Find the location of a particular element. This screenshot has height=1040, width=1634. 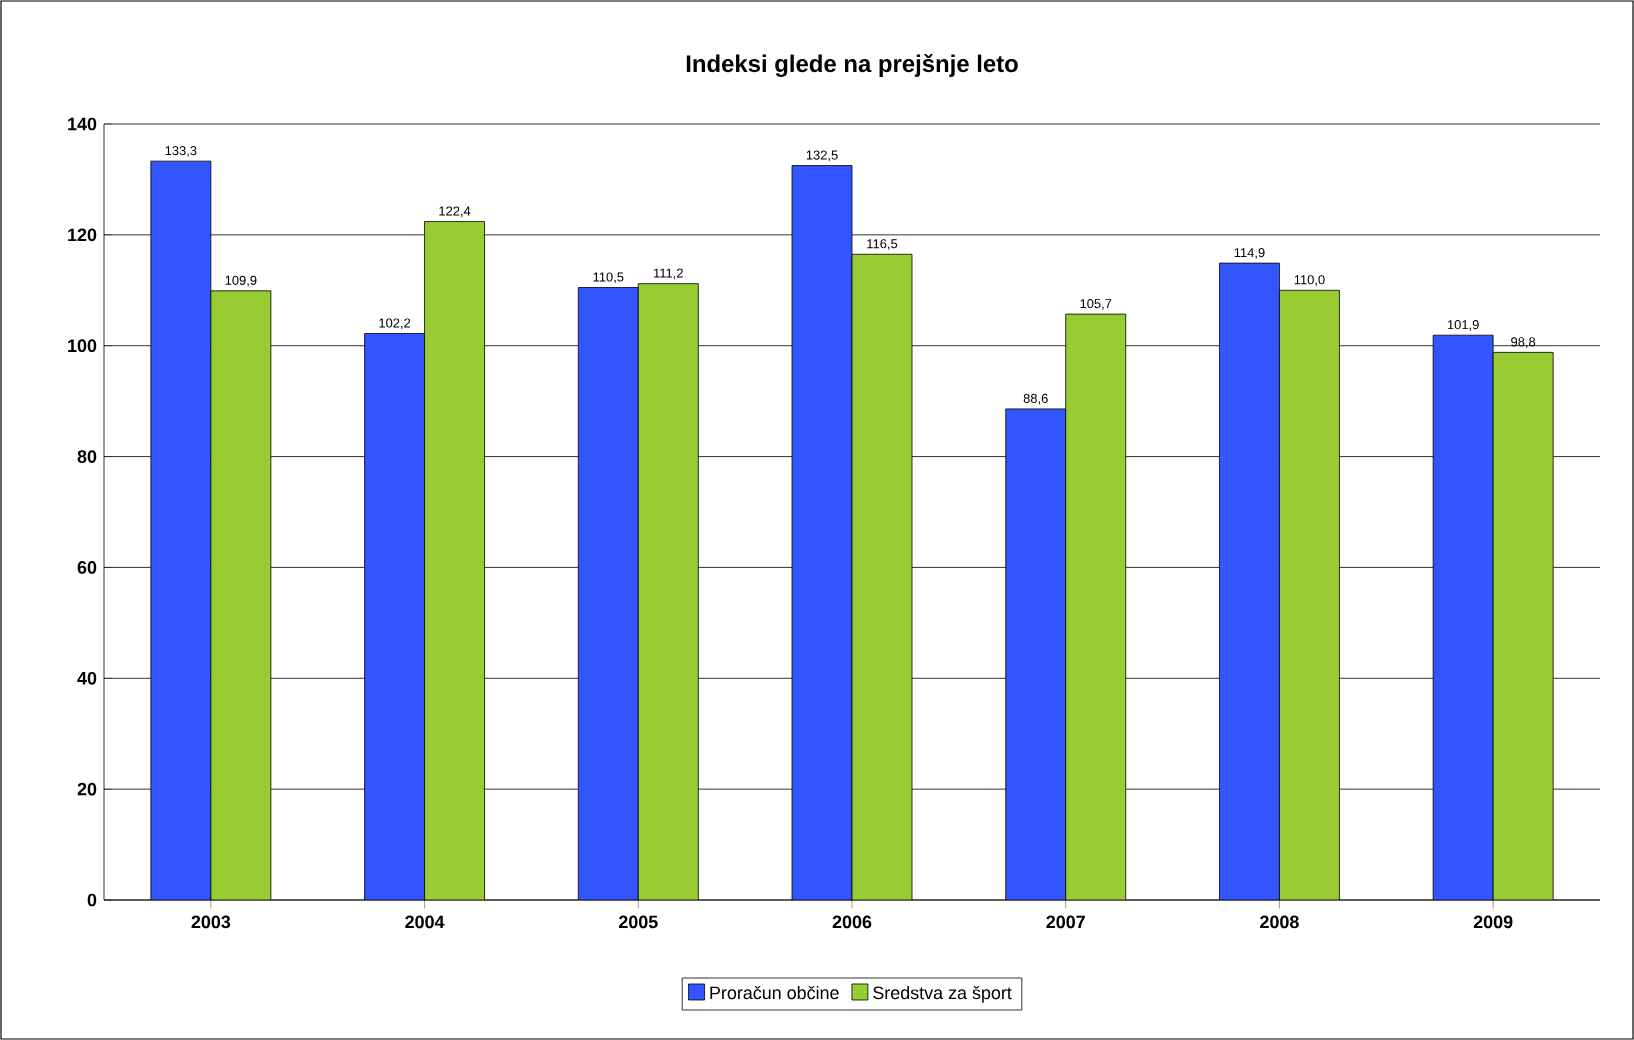

y-tick-label: 20 is located at coordinates (87, 789).